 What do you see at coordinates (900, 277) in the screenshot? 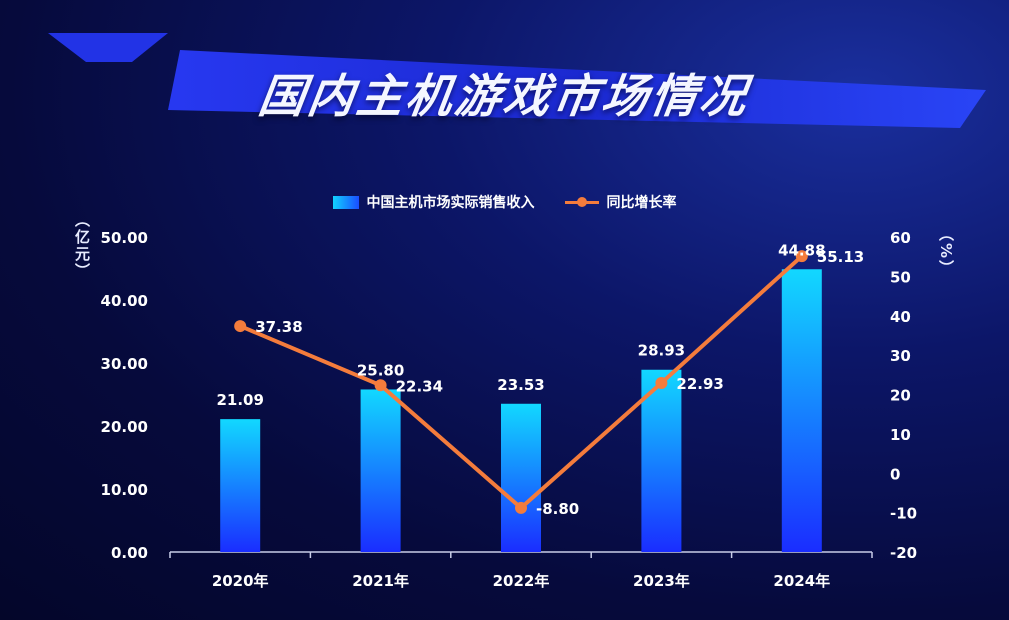
I see `right-tick-label: 50` at bounding box center [900, 277].